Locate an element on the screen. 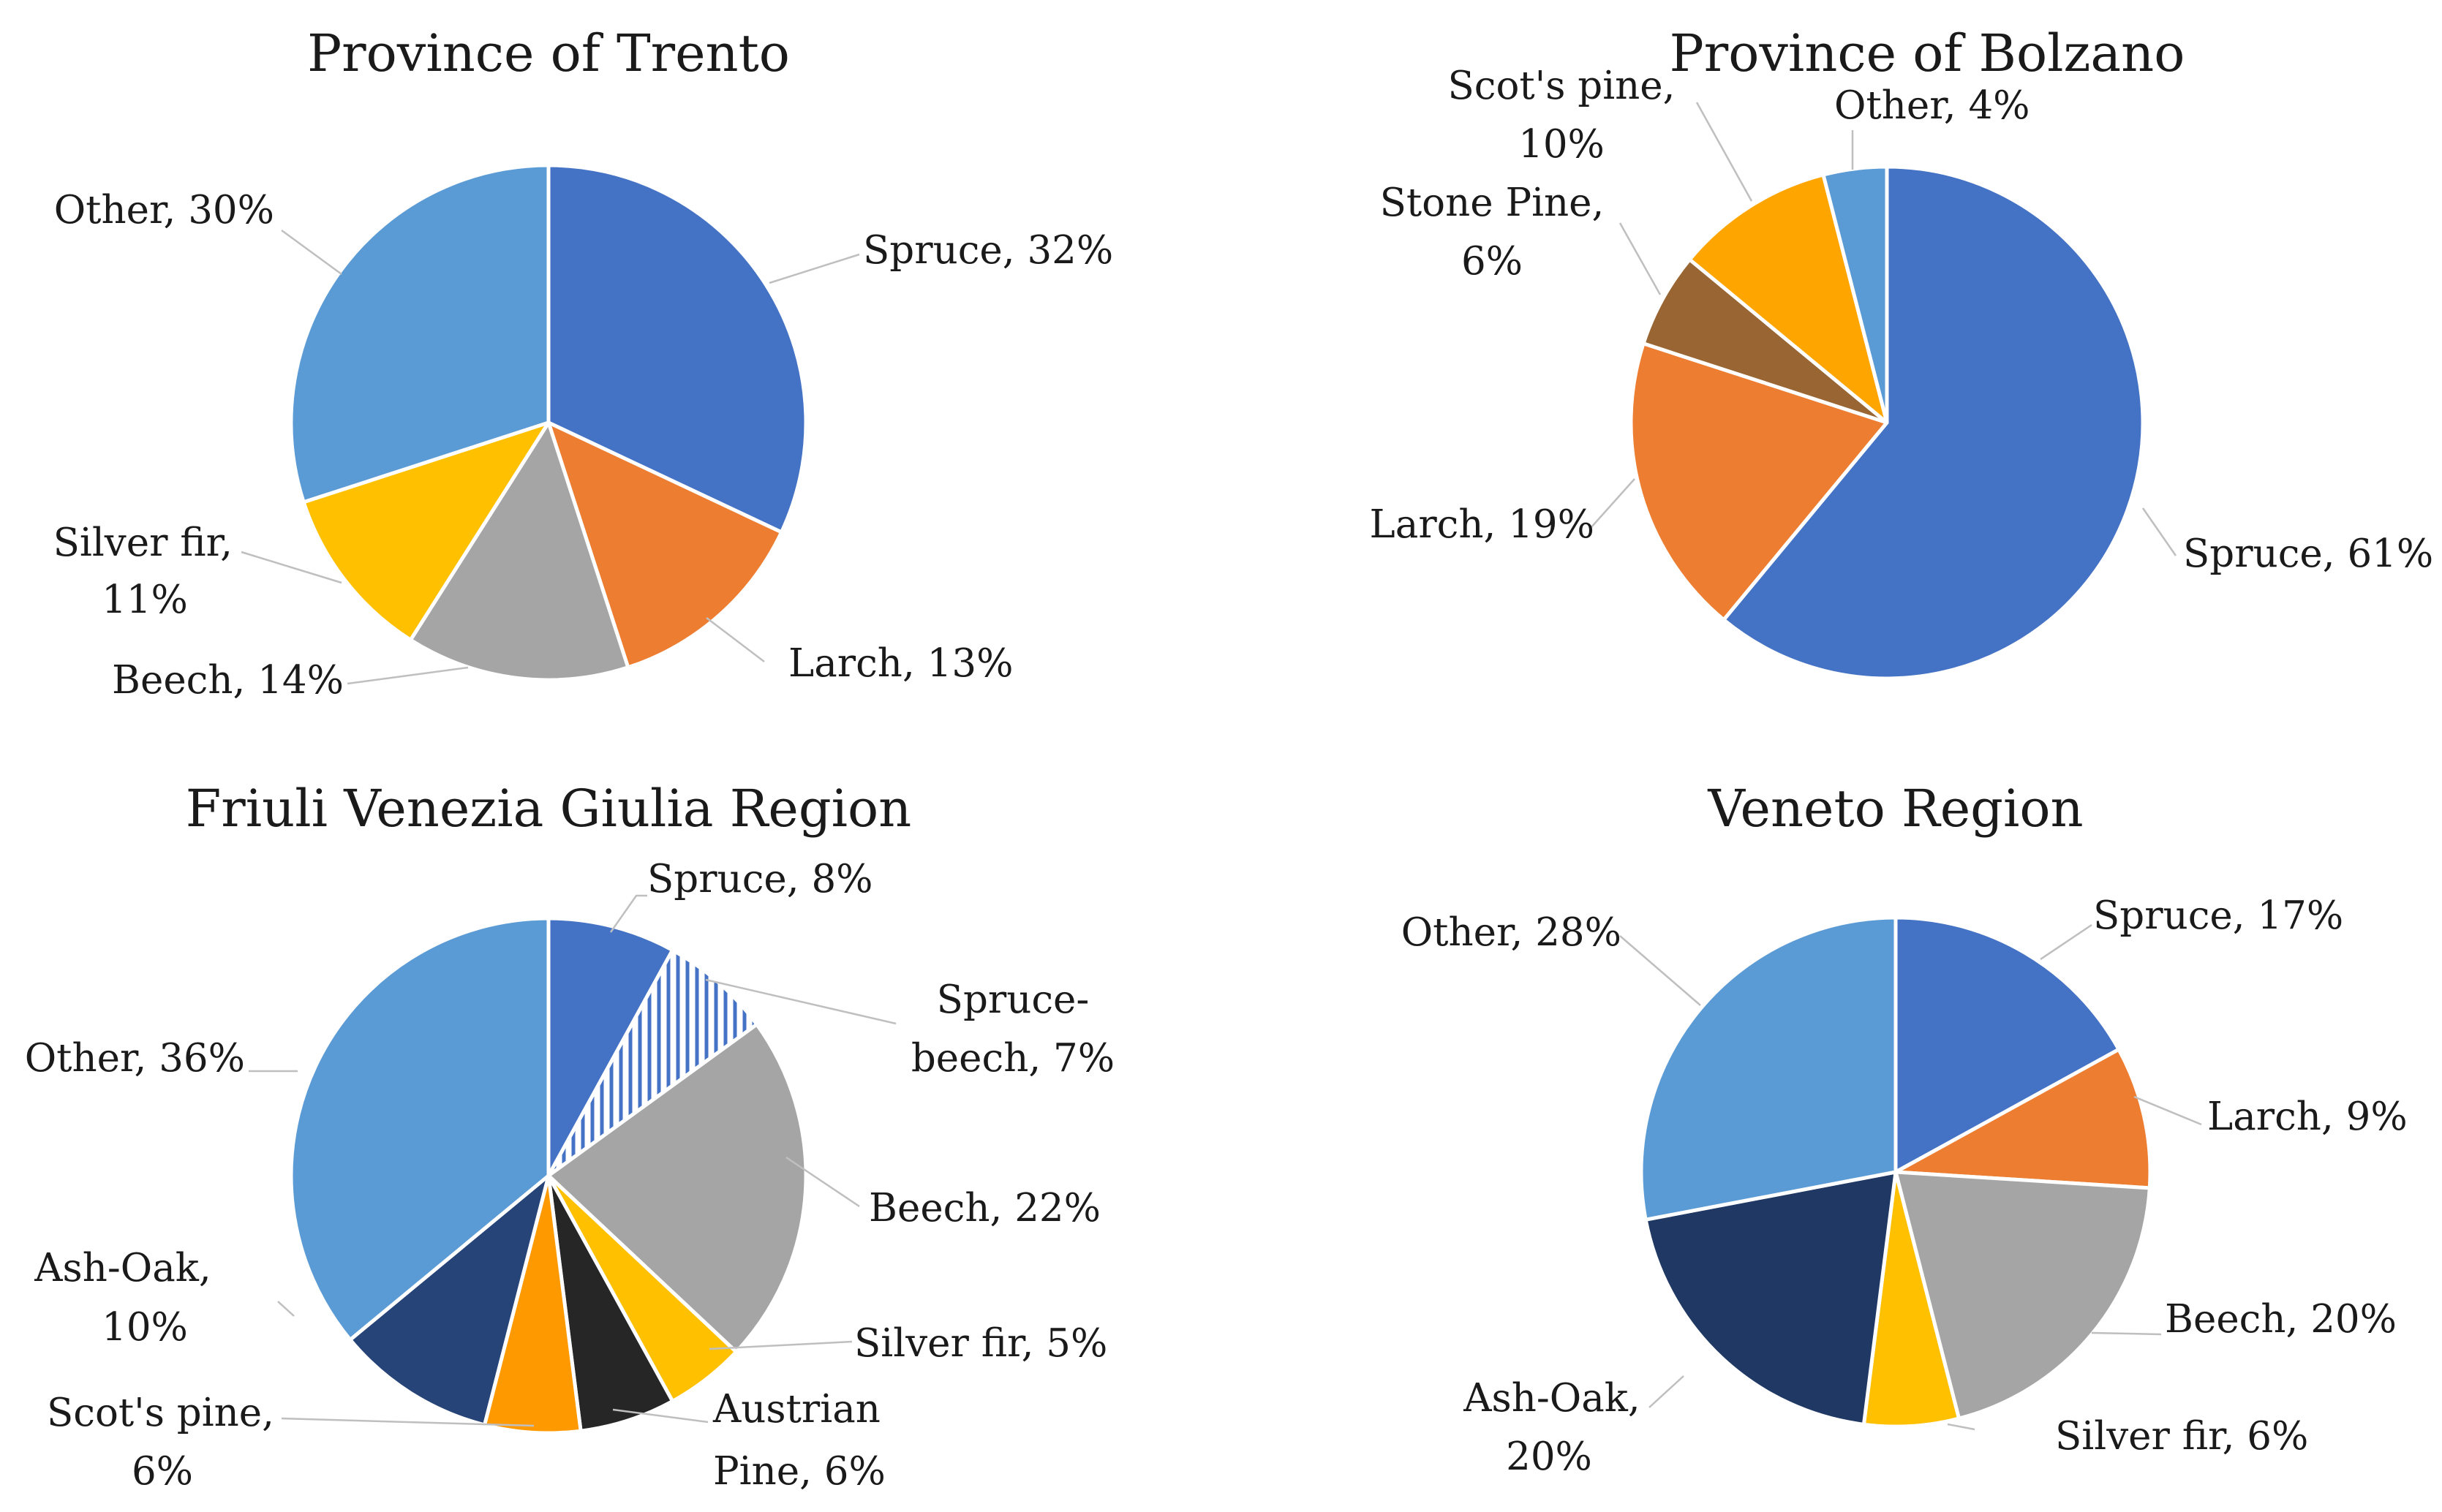 The width and height of the screenshot is (2442, 1512). slice-label: Larch, 19% is located at coordinates (1482, 524).